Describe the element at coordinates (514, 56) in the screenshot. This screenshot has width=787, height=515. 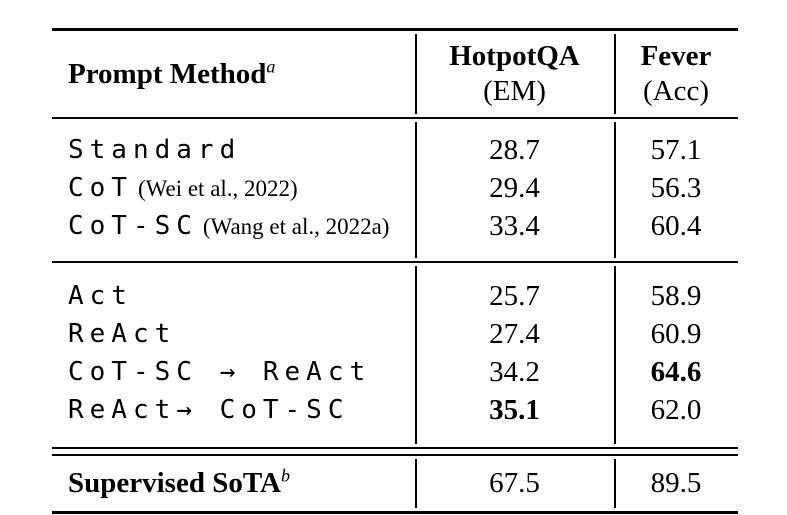
I see `header-hotpotqa-name: HotpotQA` at that location.